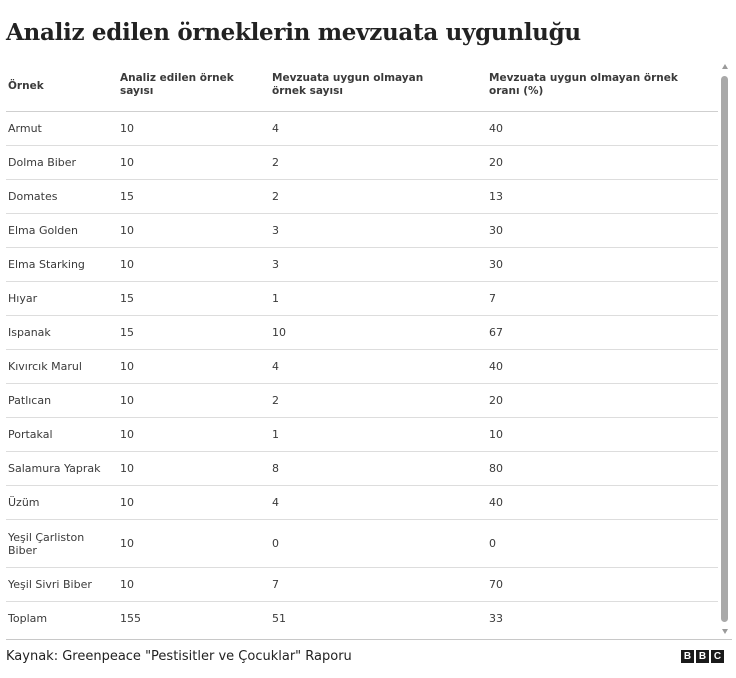 The image size is (736, 678). Describe the element at coordinates (362, 265) in the screenshot. I see `table-row: Elma Starking 10 3 30` at that location.